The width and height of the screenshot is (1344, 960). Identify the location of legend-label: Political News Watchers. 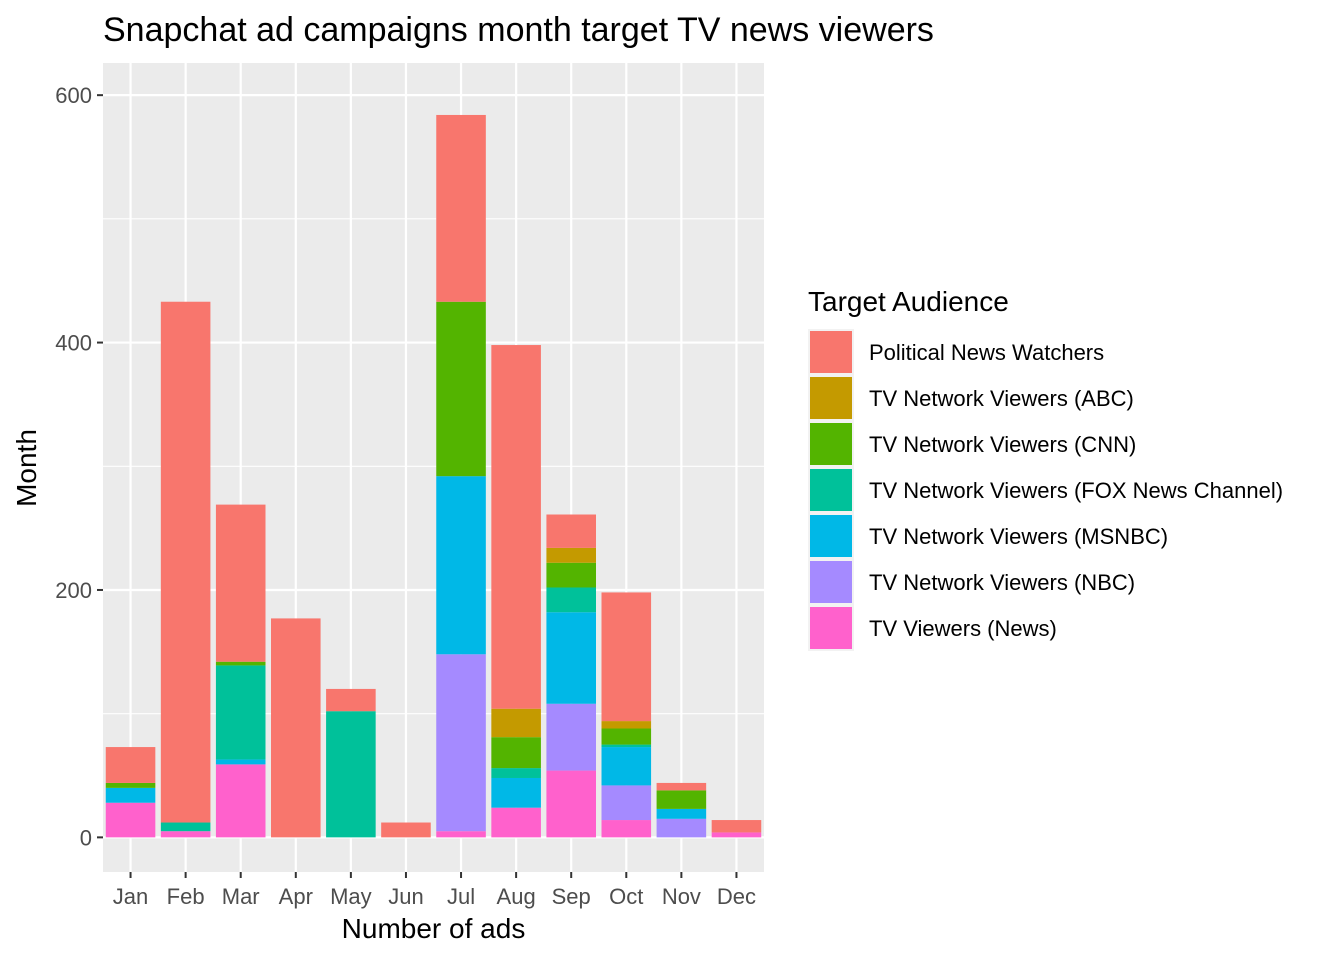
(986, 352).